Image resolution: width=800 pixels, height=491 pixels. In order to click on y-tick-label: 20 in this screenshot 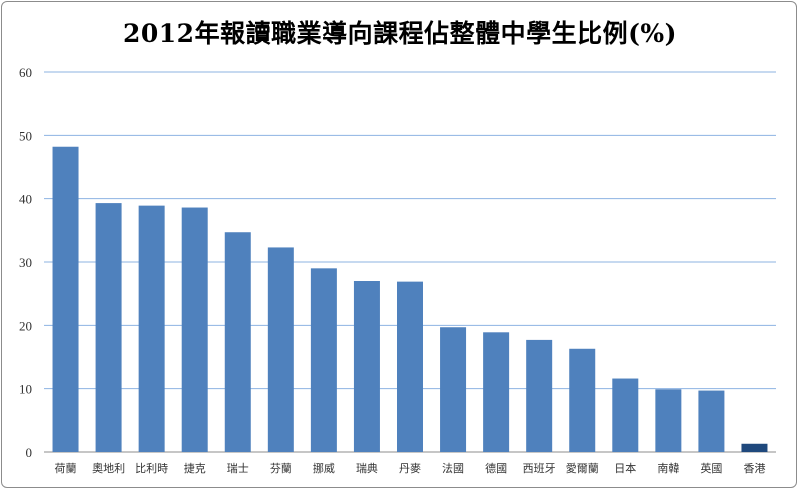, I will do `click(25, 325)`.